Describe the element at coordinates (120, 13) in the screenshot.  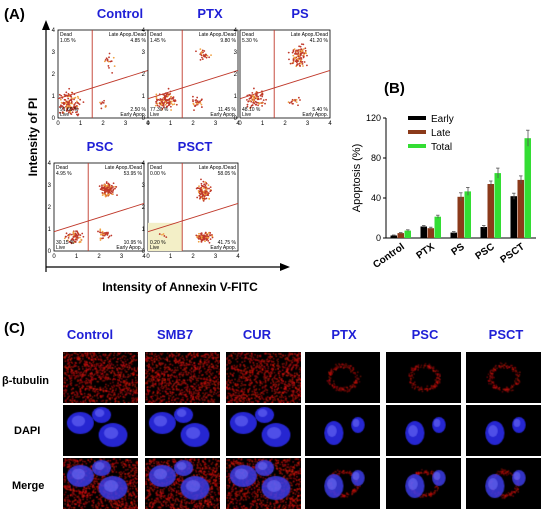
I see `flow-title-control: Control` at that location.